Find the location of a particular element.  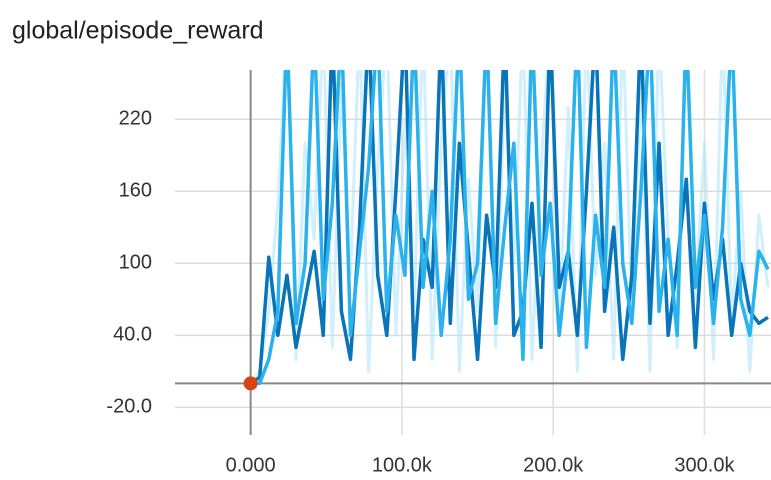

chart-title: global/episode_reward is located at coordinates (138, 31).